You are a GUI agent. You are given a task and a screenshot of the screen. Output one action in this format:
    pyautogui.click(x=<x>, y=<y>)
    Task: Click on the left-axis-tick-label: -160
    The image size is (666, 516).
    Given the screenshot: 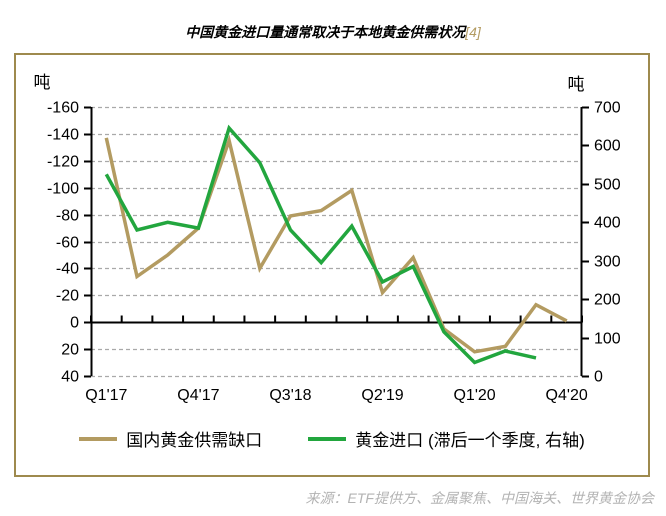 What is the action you would take?
    pyautogui.click(x=63, y=108)
    